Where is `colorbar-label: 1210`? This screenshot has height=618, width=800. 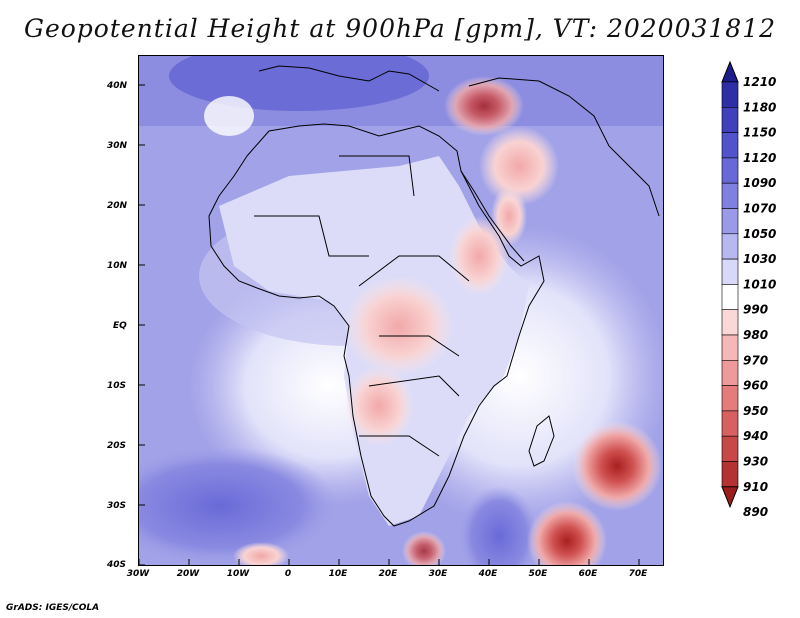 colorbar-label: 1210 is located at coordinates (759, 82).